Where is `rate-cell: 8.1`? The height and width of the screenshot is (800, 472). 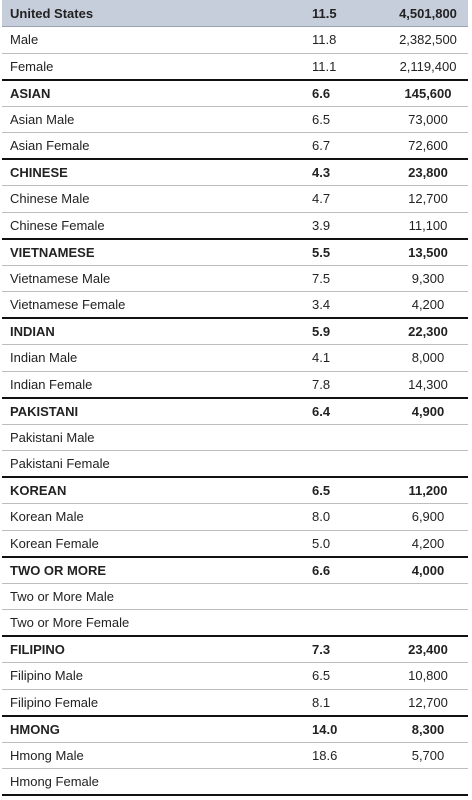 rate-cell: 8.1 is located at coordinates (346, 702).